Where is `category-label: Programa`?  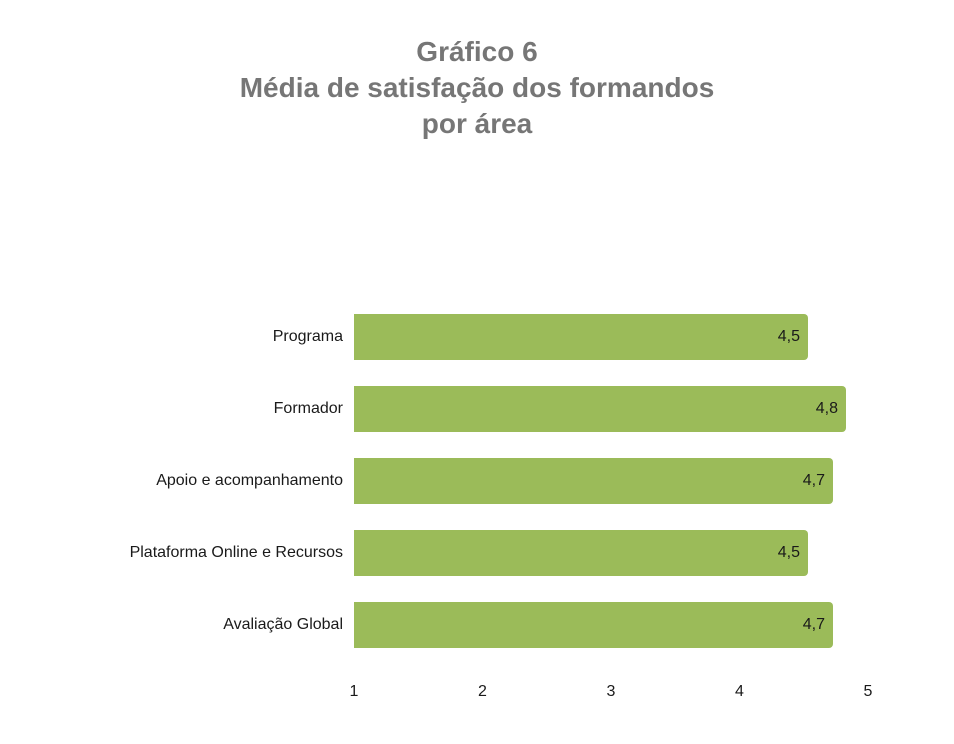
category-label: Programa is located at coordinates (307, 336).